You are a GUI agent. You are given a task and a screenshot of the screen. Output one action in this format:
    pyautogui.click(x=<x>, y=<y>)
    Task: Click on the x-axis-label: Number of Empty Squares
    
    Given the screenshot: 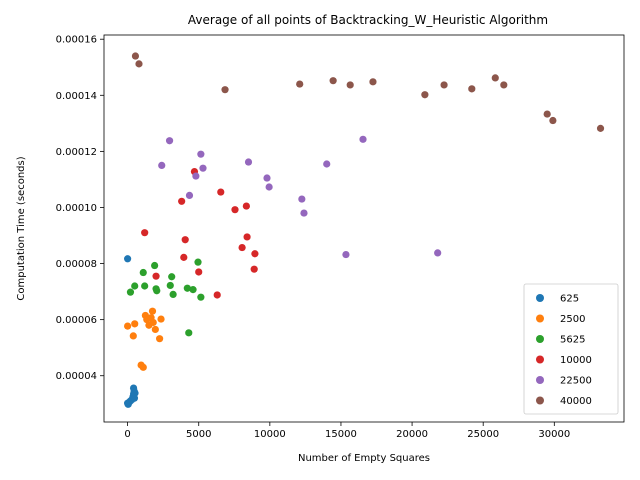 What is the action you would take?
    pyautogui.click(x=364, y=458)
    